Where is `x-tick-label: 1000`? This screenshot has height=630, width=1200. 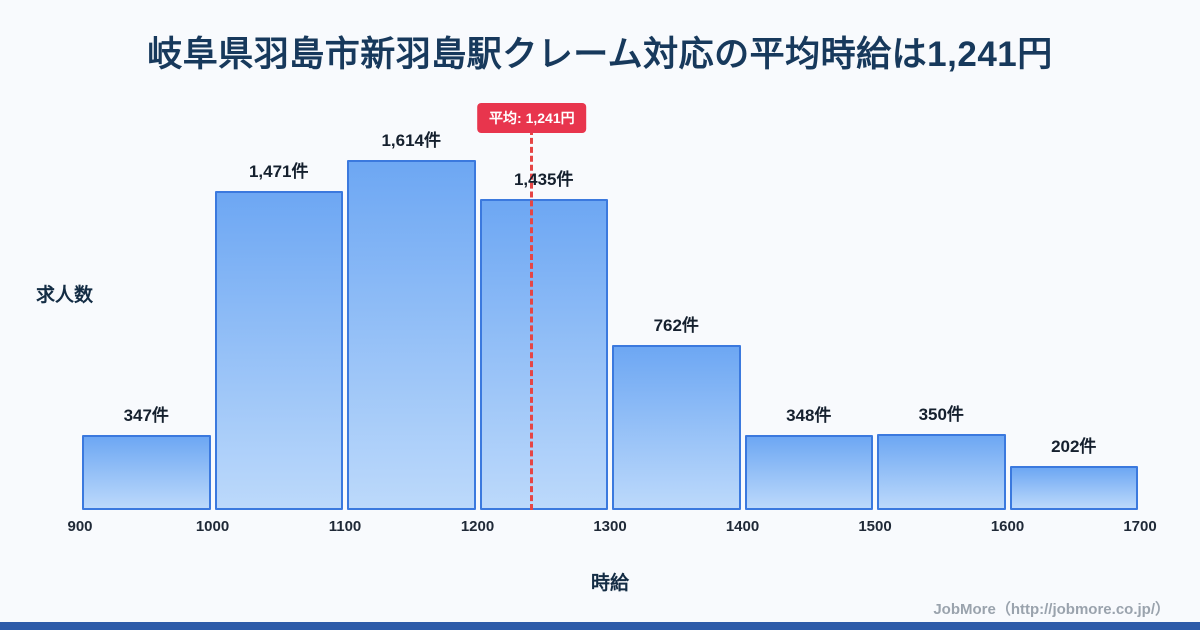
x-tick-label: 1000 is located at coordinates (212, 526).